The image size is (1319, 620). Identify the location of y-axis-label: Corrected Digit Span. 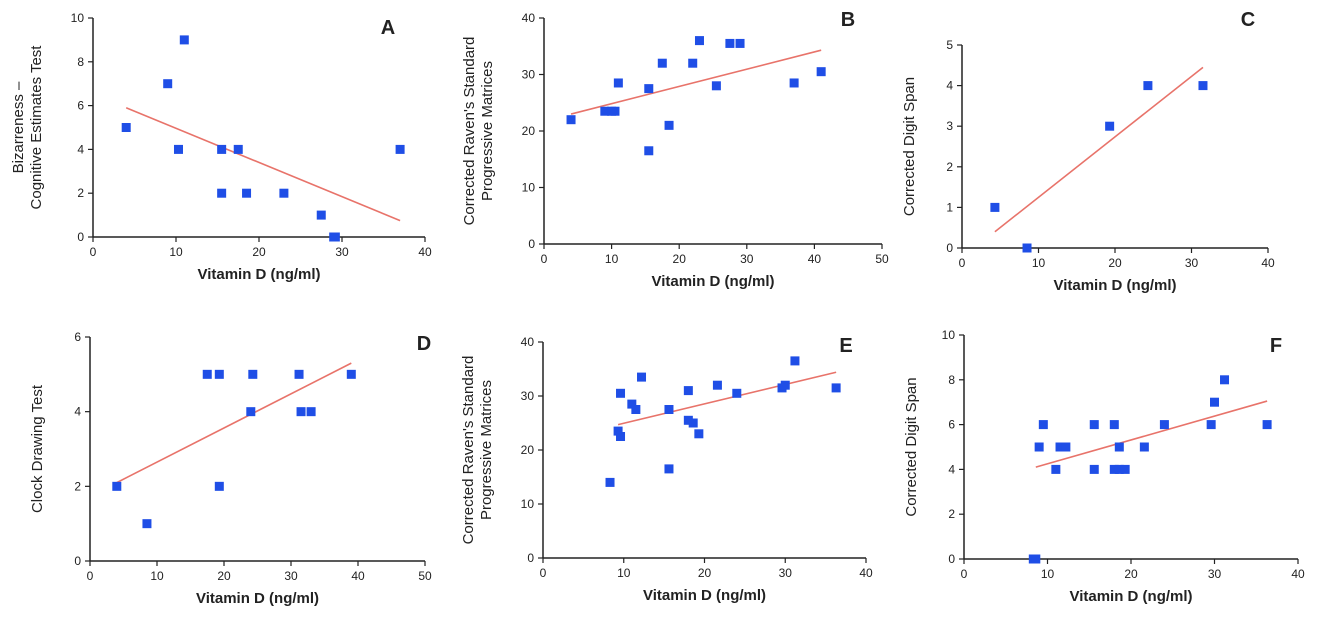
(911, 446).